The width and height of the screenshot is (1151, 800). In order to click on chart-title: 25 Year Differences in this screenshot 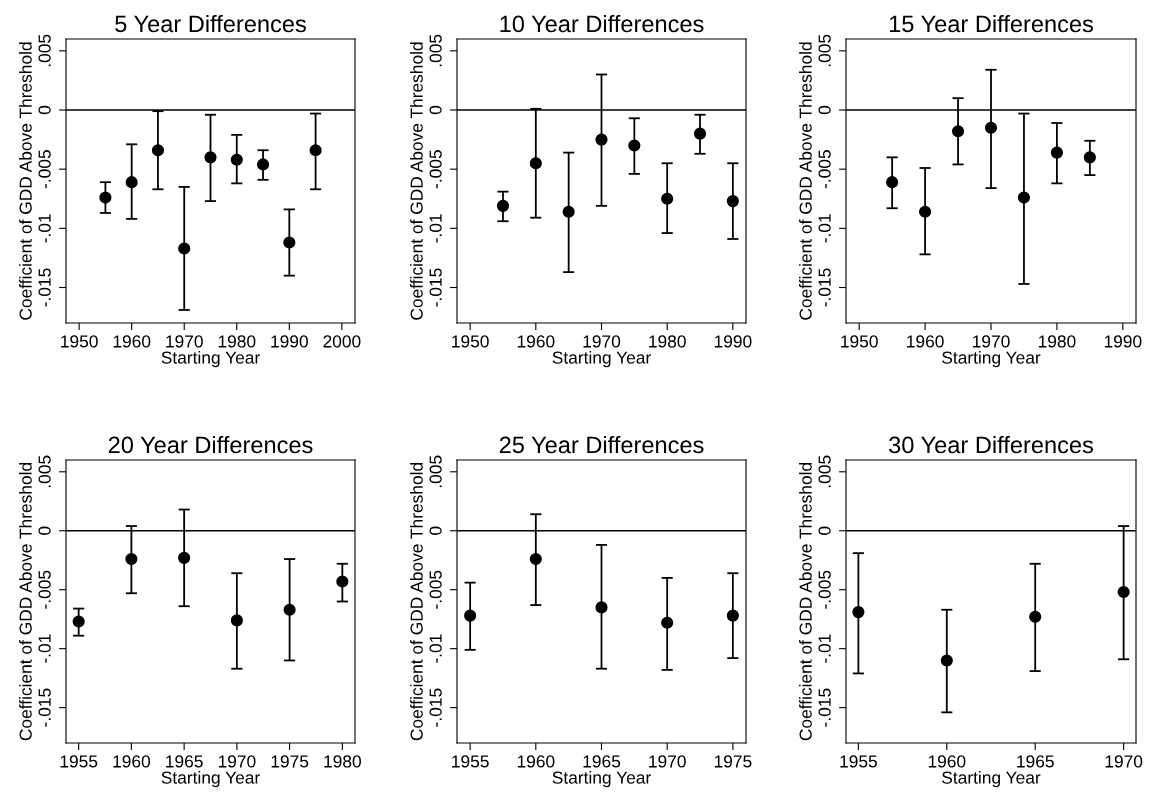, I will do `click(601, 444)`.